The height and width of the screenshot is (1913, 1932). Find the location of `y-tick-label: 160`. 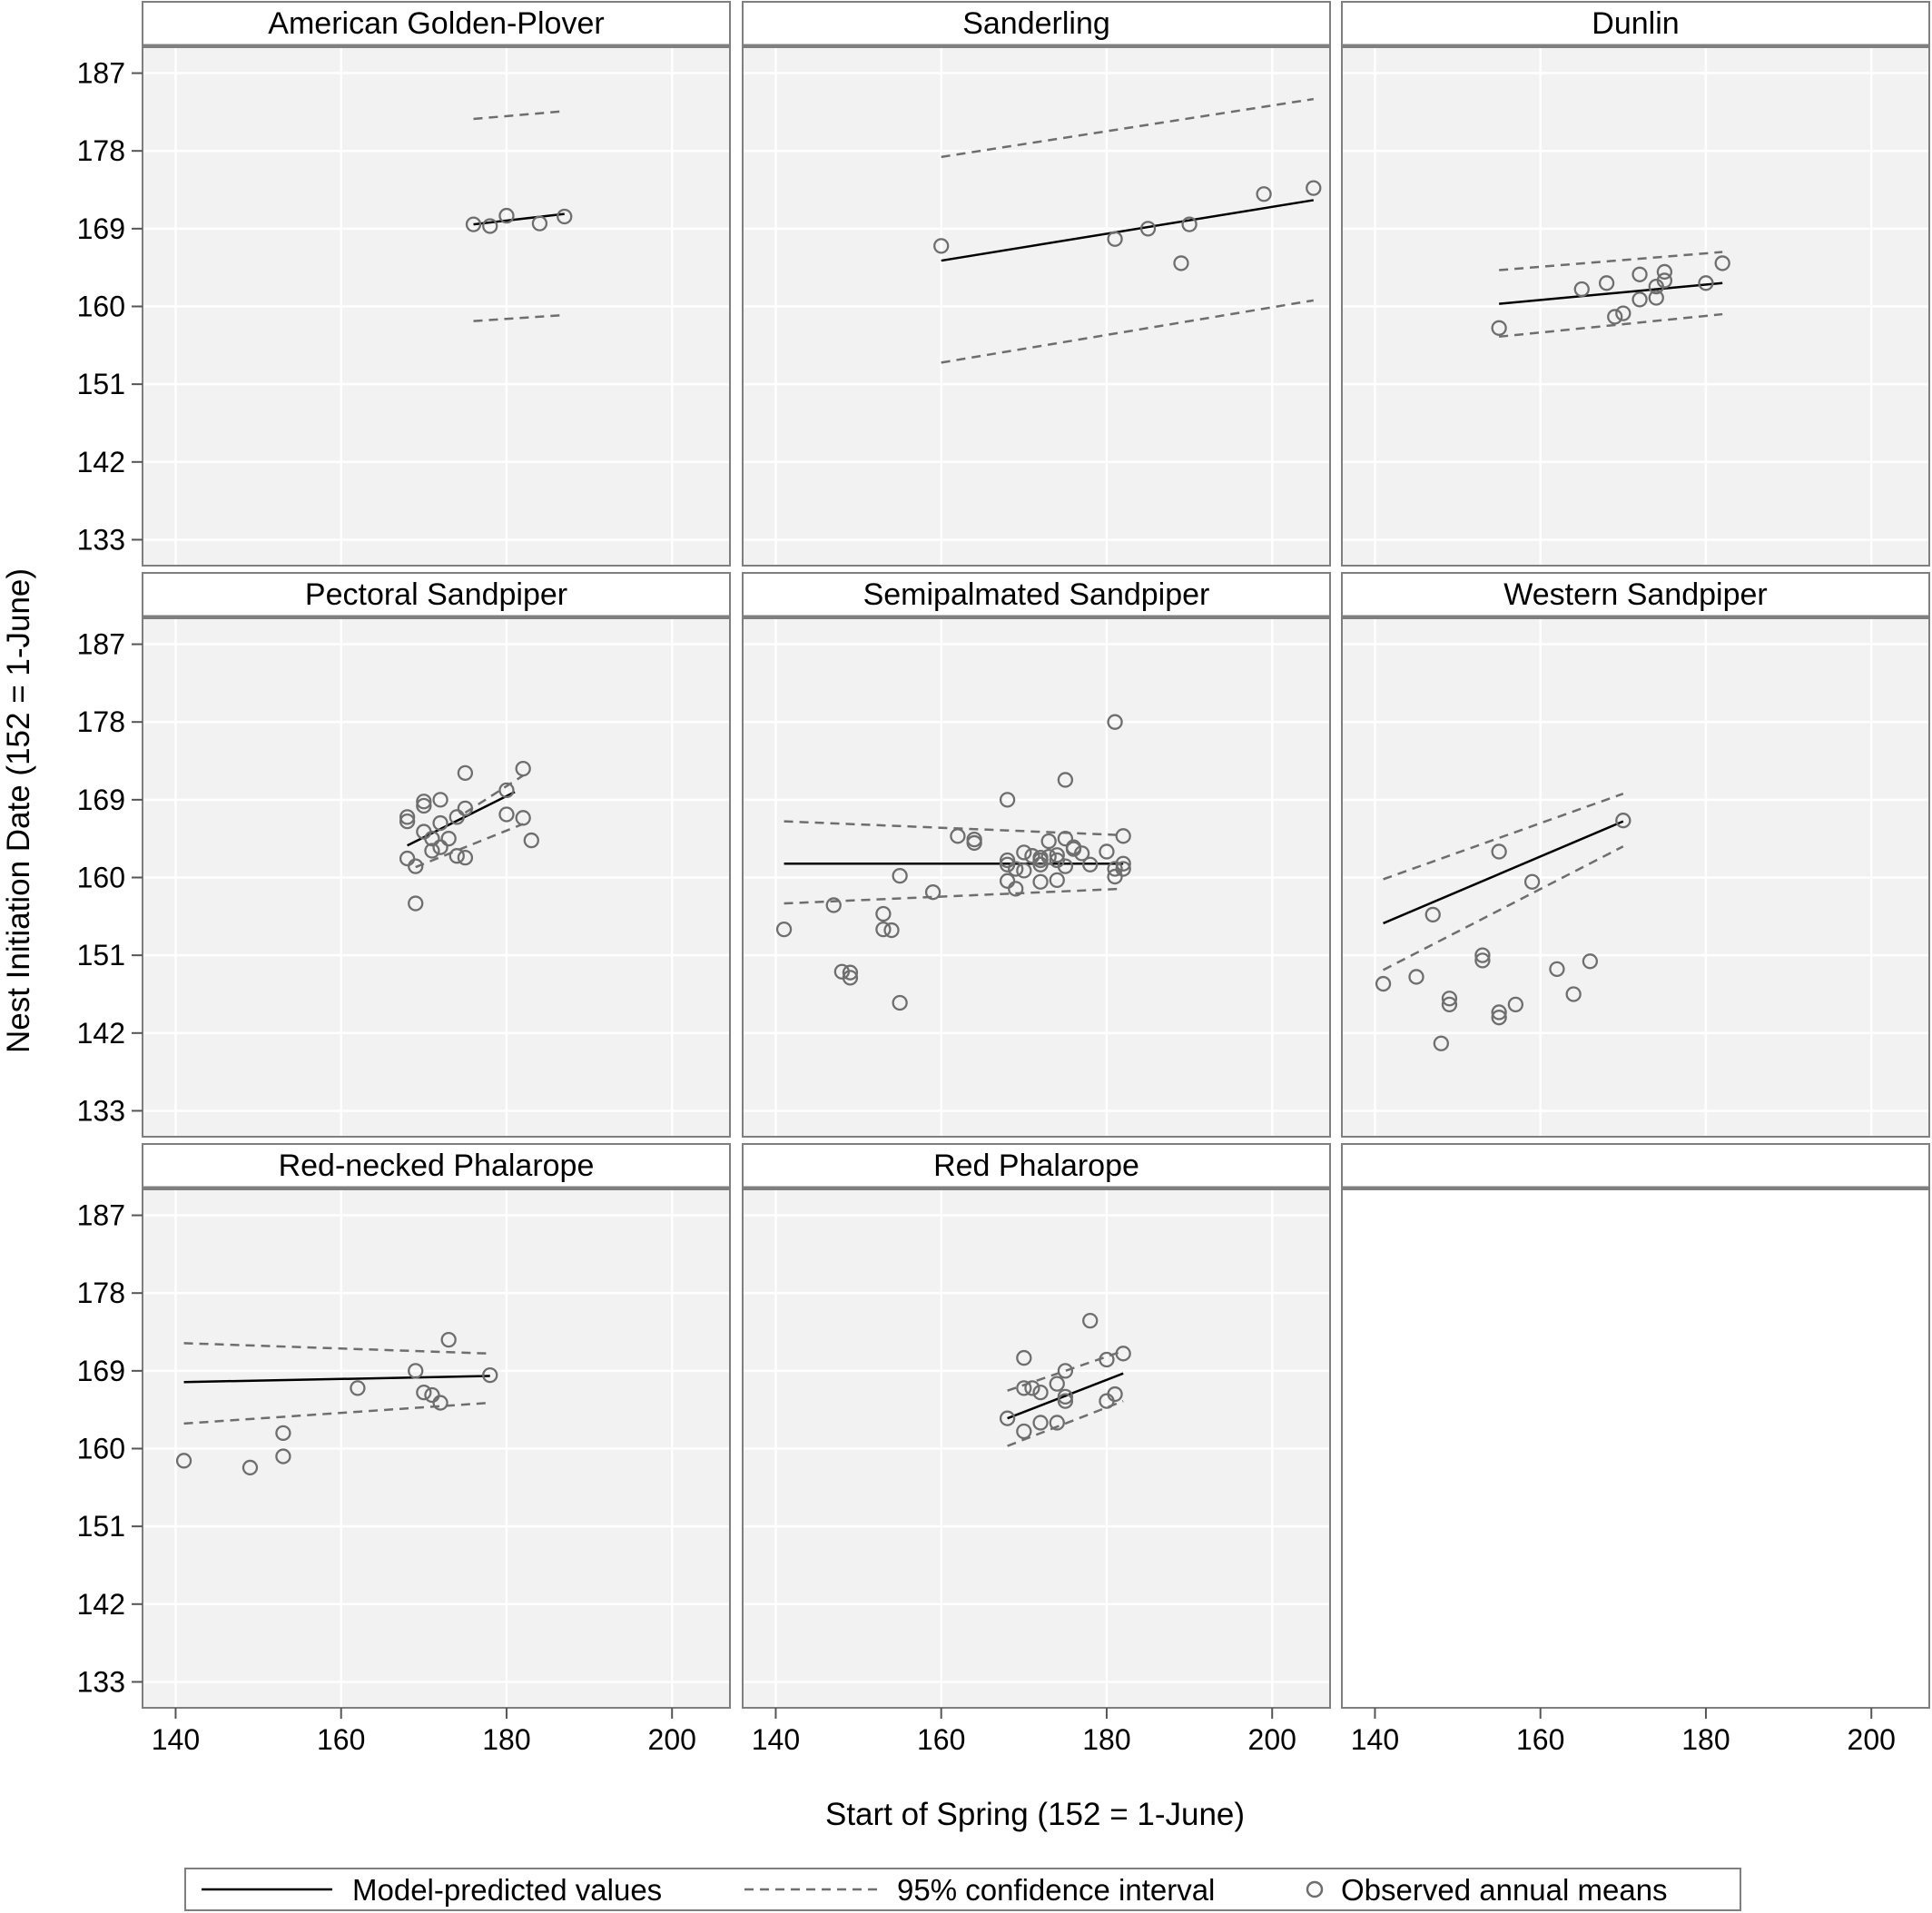

y-tick-label: 160 is located at coordinates (101, 307).